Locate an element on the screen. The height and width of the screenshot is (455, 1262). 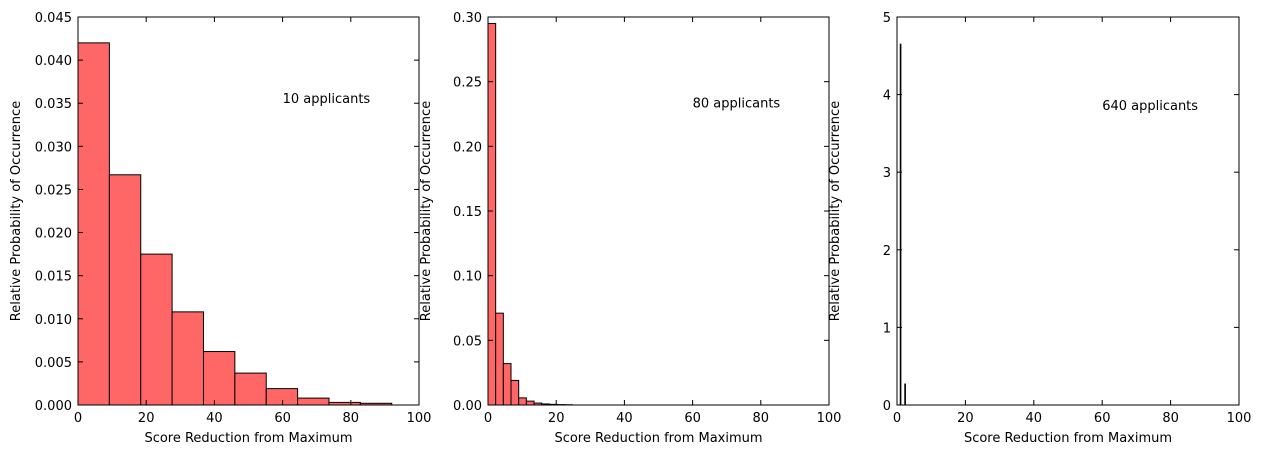
x-tick-label-10-60: 60 is located at coordinates (282, 418).